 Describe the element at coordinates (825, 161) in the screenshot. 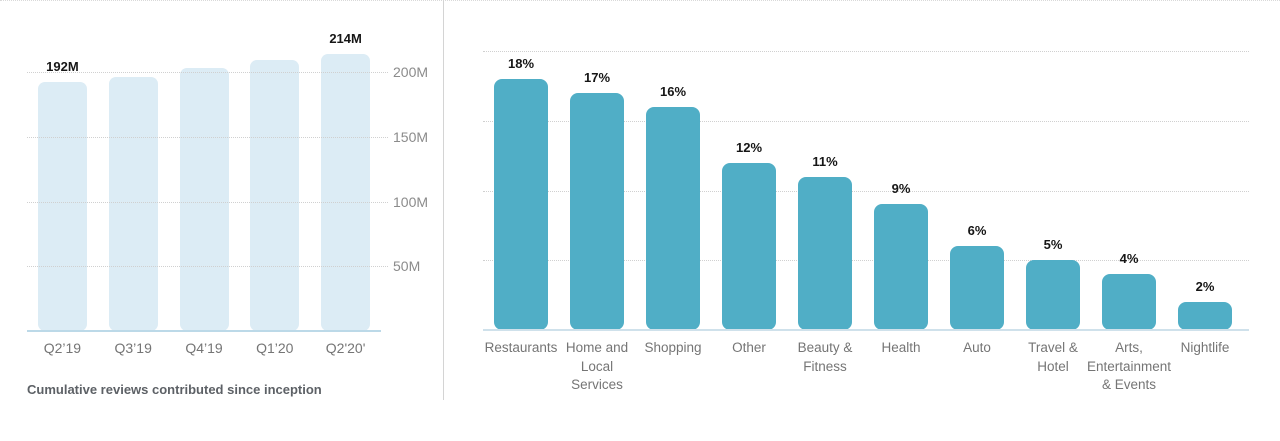

I see `bar-value-label: 11%` at that location.